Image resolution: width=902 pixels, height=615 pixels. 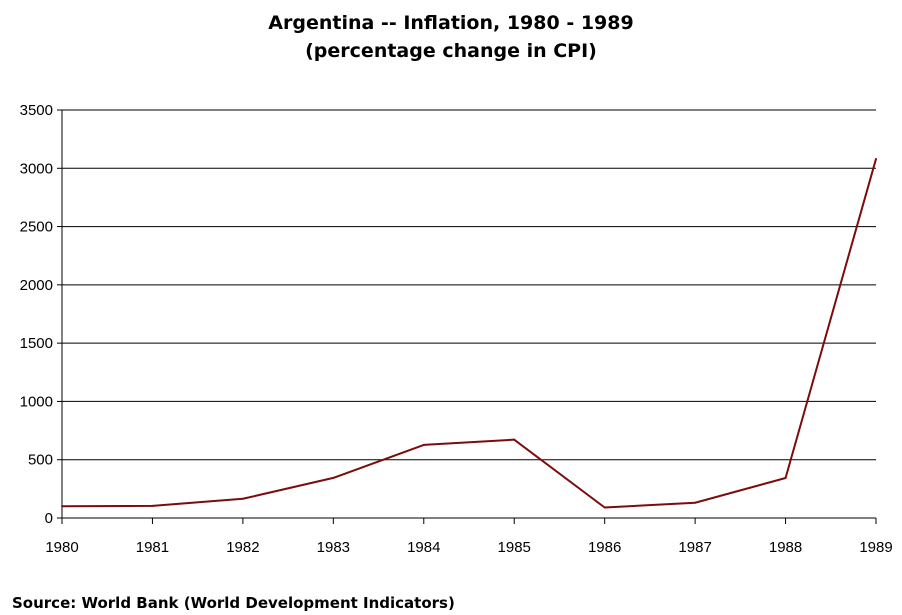 I want to click on y-tick-label: 0, so click(x=49, y=518).